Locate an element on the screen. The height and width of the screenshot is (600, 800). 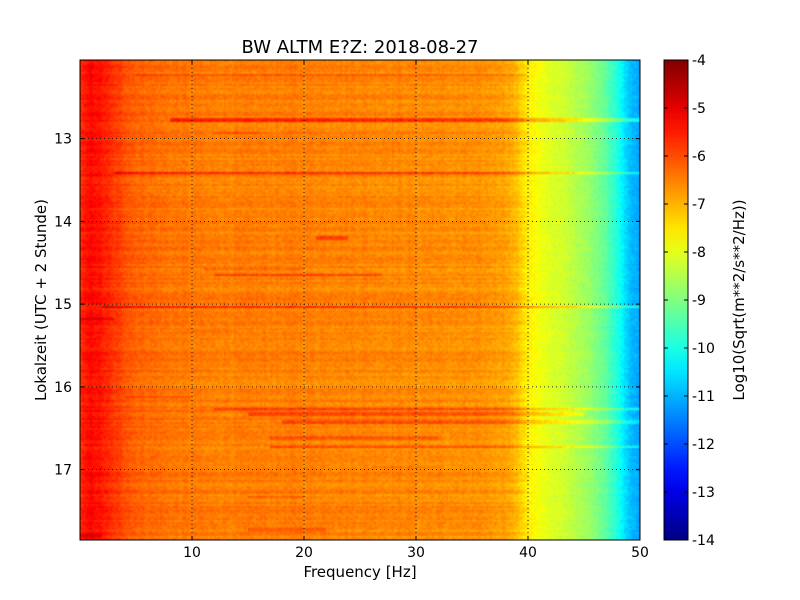
y-tick-label: 17 is located at coordinates (63, 471).